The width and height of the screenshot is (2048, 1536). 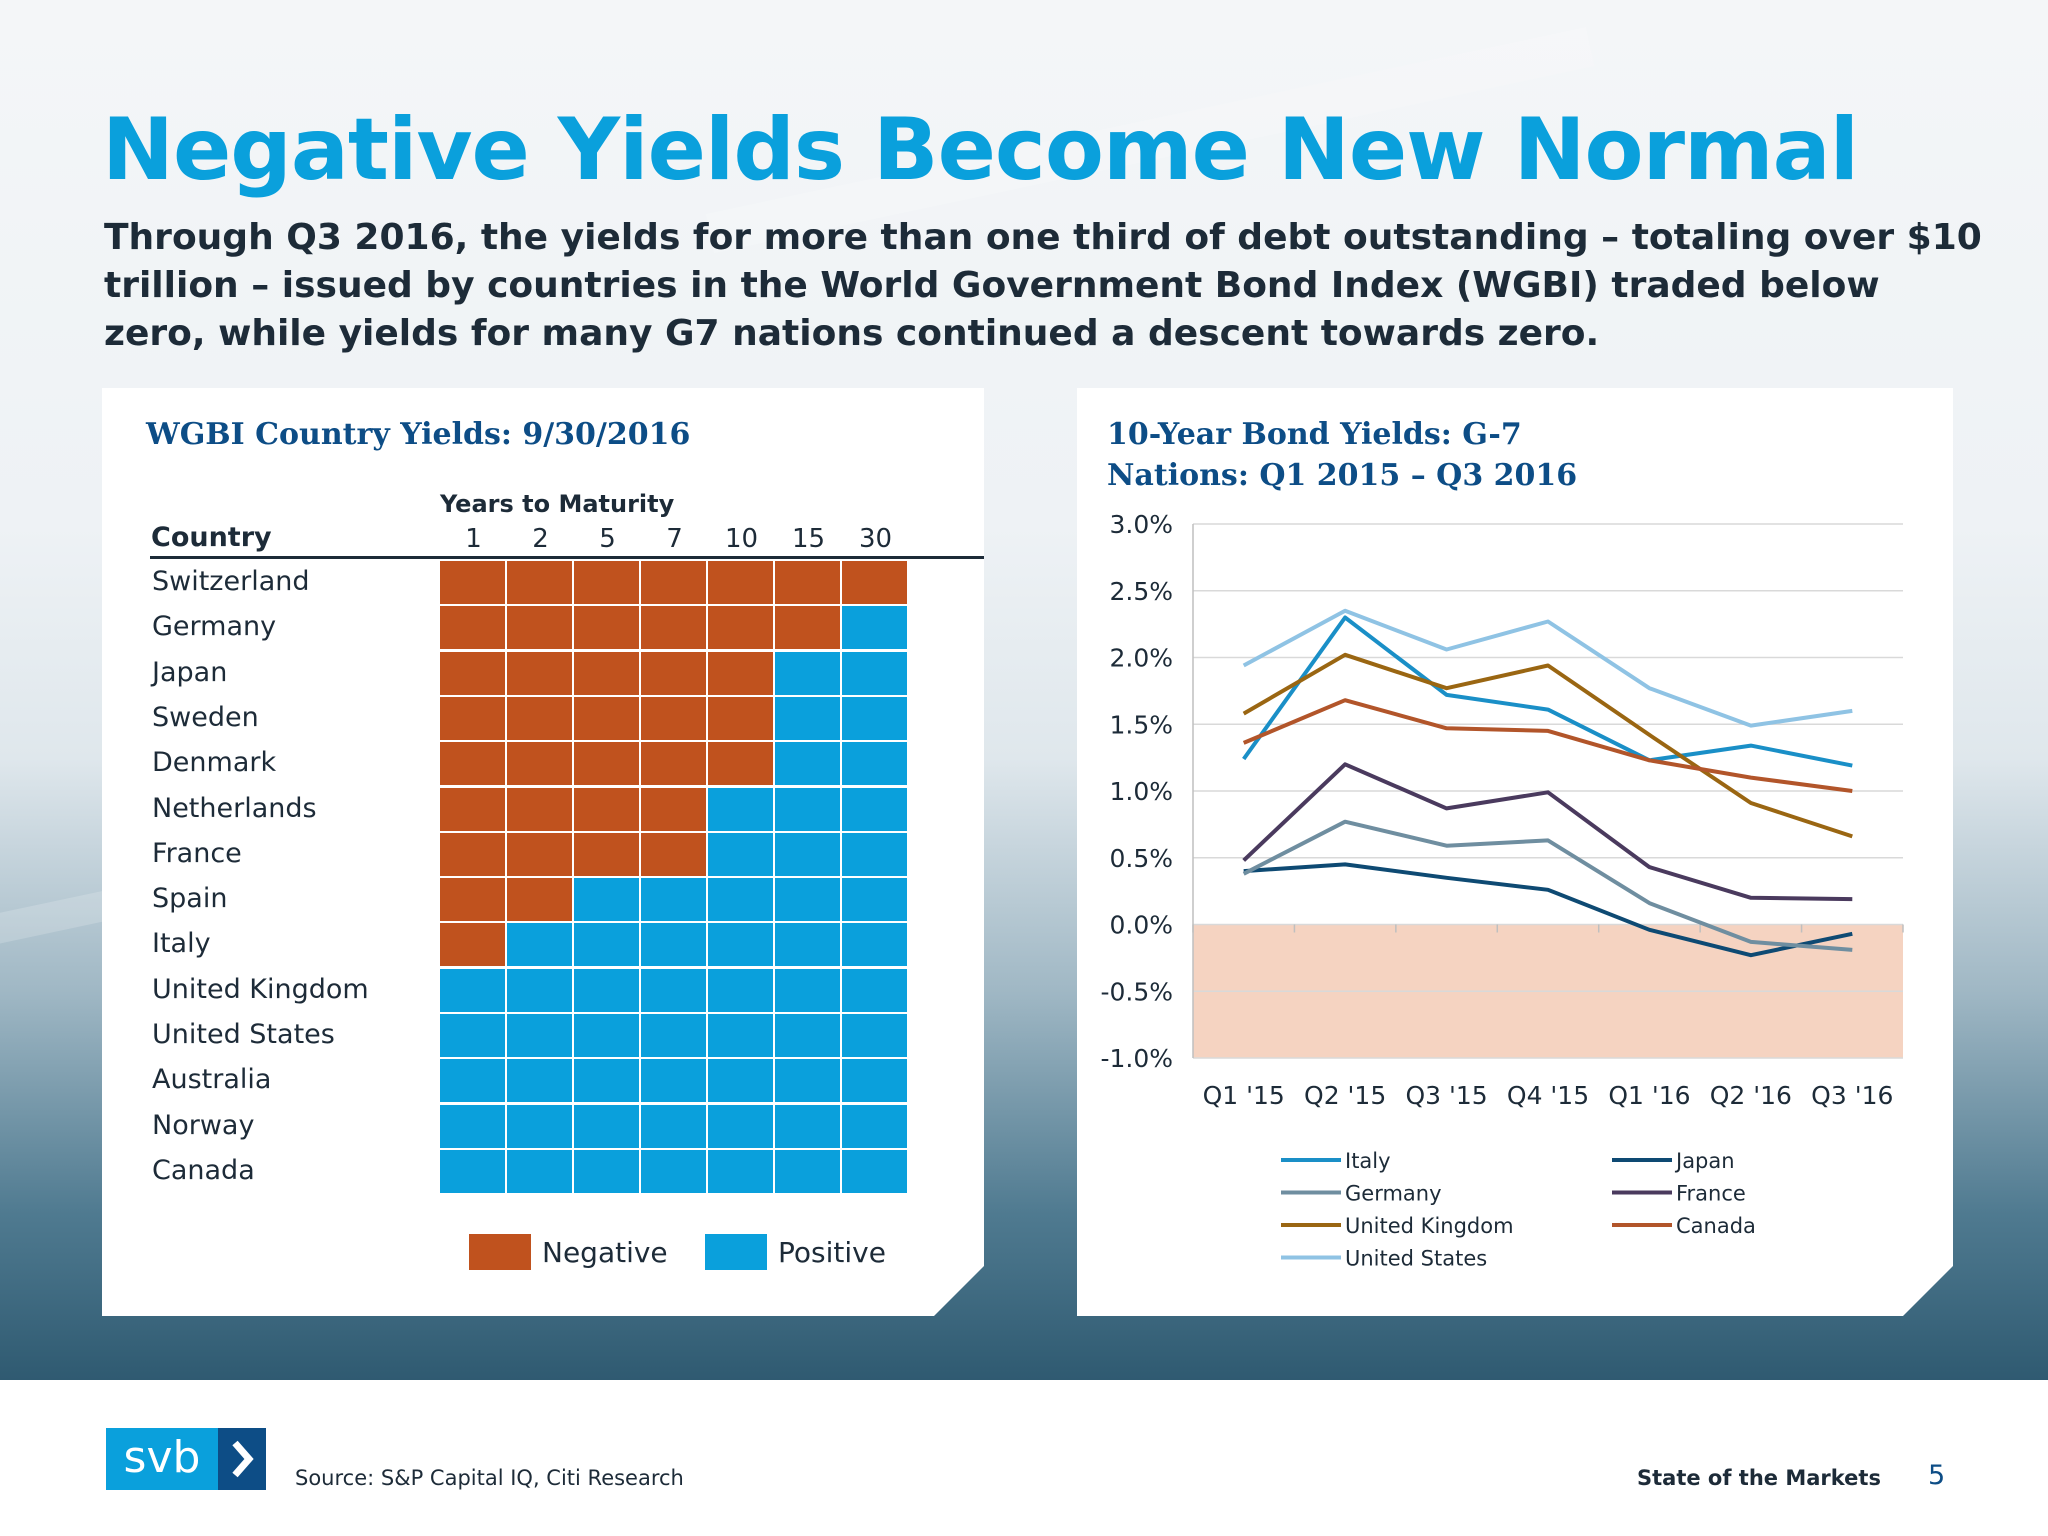 I want to click on page-title: Negative Yields Become New Normal, so click(x=980, y=150).